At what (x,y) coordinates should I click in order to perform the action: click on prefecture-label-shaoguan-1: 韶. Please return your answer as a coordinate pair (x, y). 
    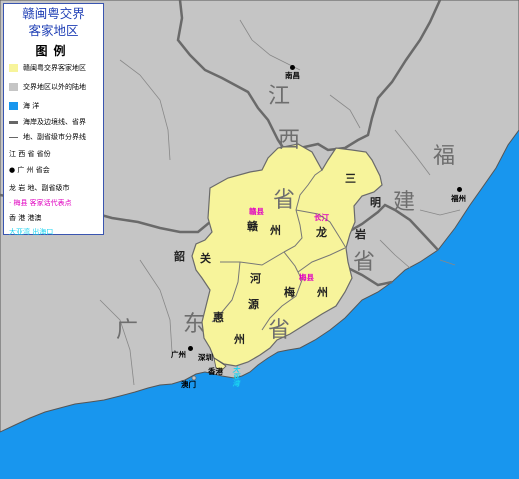
    Looking at the image, I should click on (179, 256).